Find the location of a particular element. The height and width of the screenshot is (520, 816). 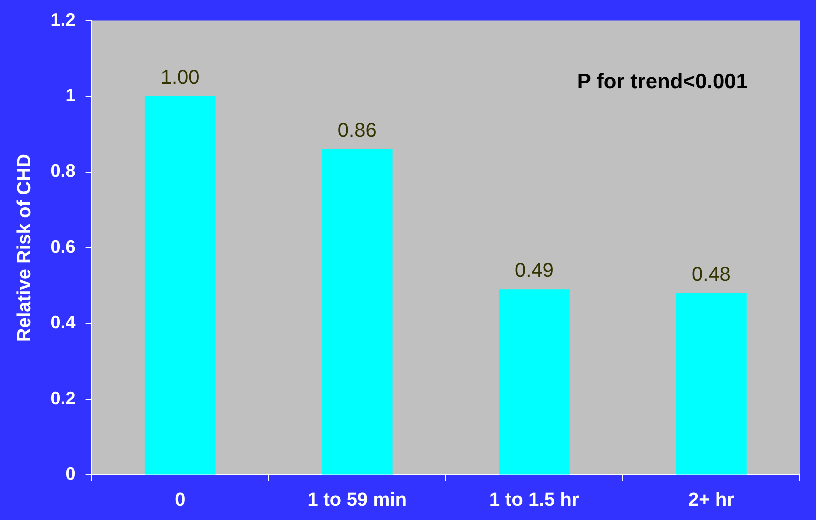

y-tick-label: 0.2 is located at coordinates (63, 398).